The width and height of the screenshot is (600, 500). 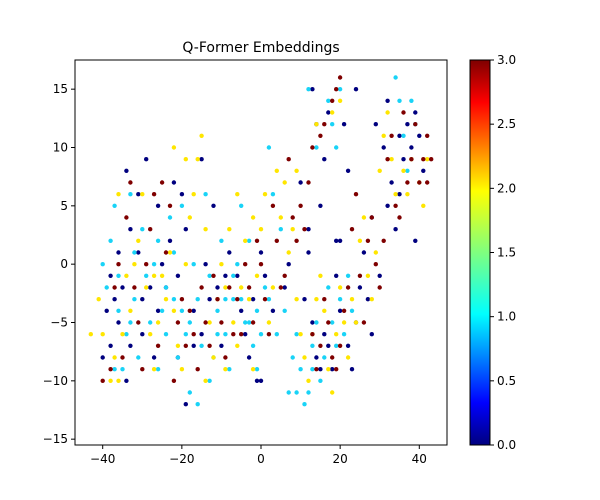 What do you see at coordinates (419, 459) in the screenshot?
I see `x-tick-label: 40` at bounding box center [419, 459].